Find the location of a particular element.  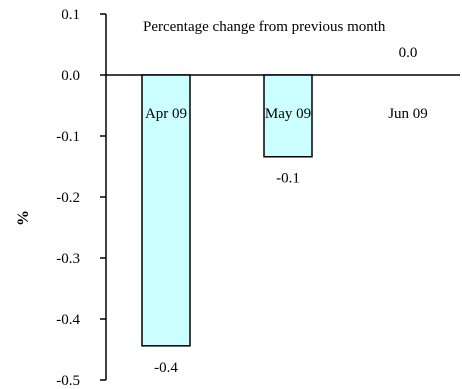

data-label: -0.4 is located at coordinates (166, 368).